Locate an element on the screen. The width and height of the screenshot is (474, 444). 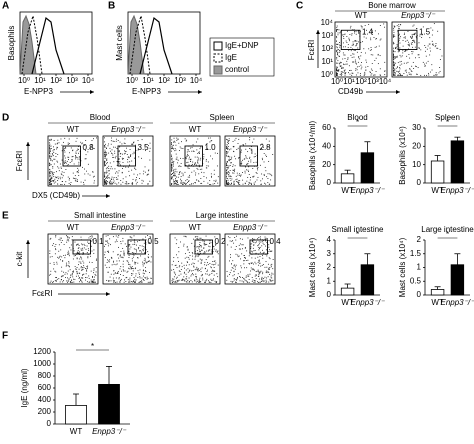
group-label: WT is located at coordinates (73, 129).